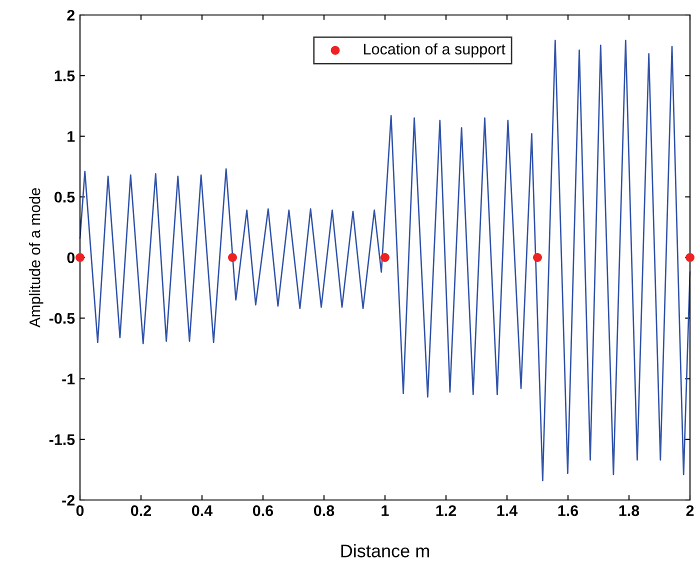 The height and width of the screenshot is (575, 698). What do you see at coordinates (71, 258) in the screenshot?
I see `y-tick-label: 0` at bounding box center [71, 258].